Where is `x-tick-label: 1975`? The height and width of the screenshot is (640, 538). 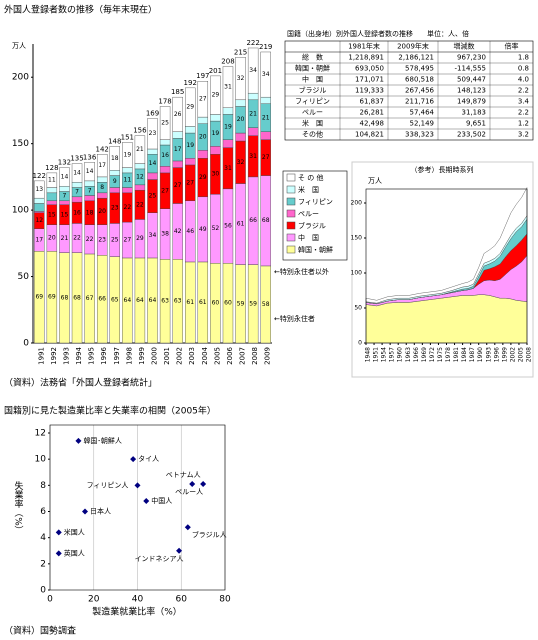 x-tick-label: 1975 is located at coordinates (440, 354).